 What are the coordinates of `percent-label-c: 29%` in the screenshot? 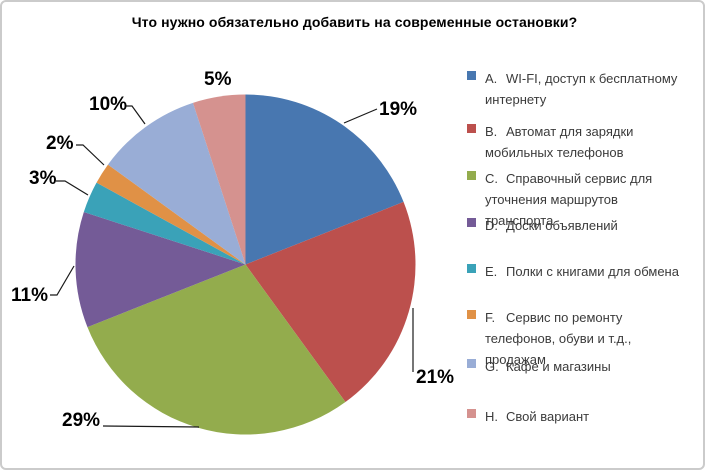 It's located at (81, 420).